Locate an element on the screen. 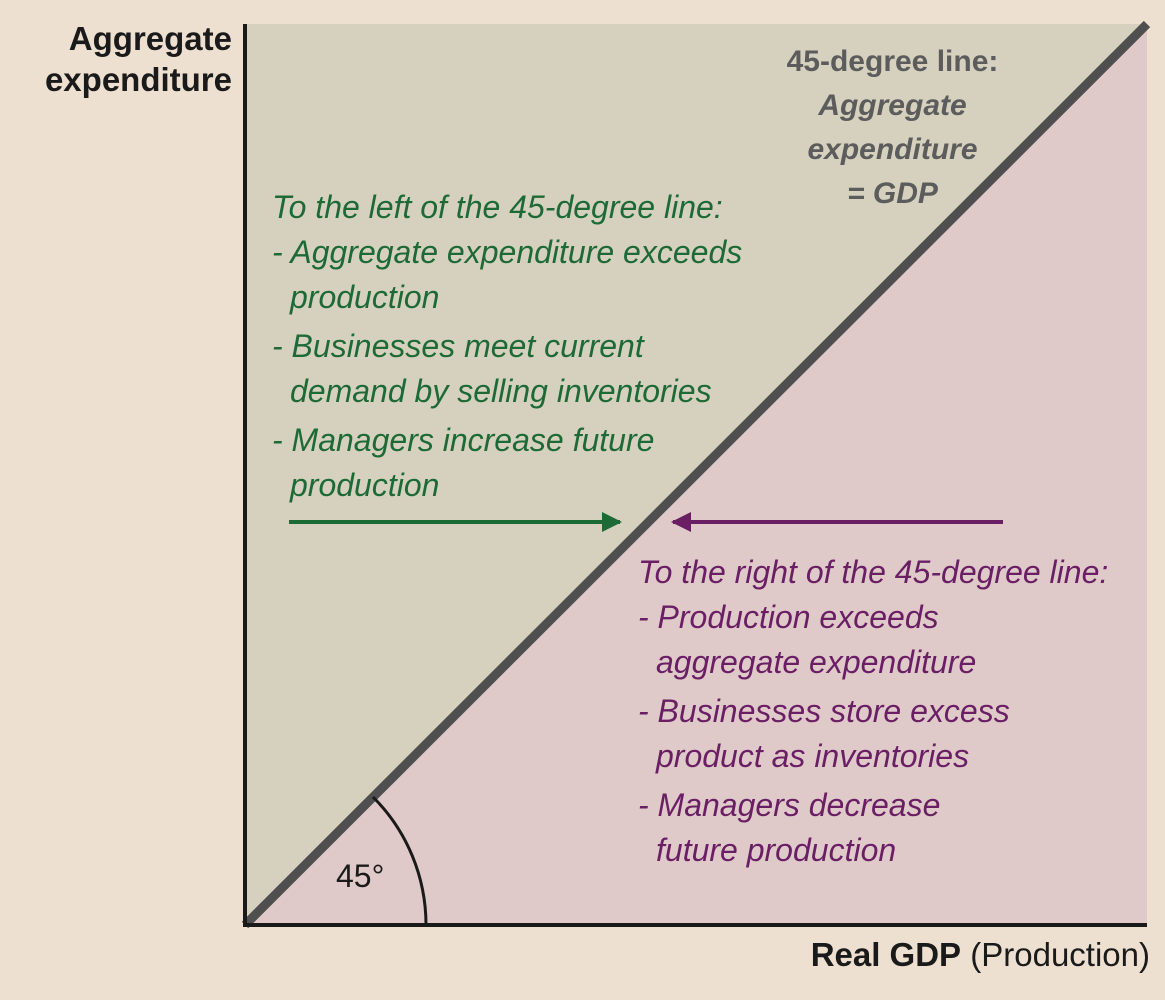 The image size is (1165, 1000). right-point-1-line1: - Production exceeds is located at coordinates (873, 617).